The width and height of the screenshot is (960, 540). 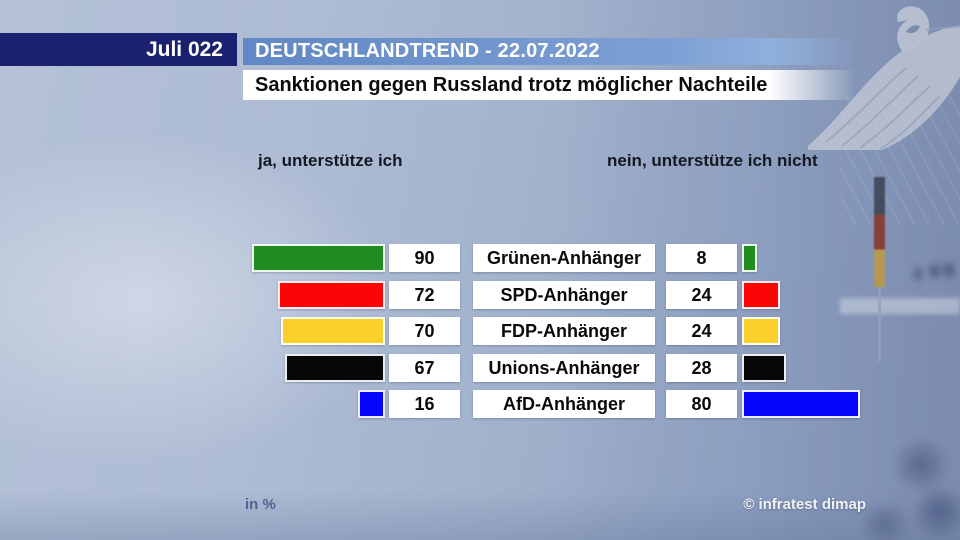 What do you see at coordinates (118, 49) in the screenshot?
I see `date-badge: Juli 022` at bounding box center [118, 49].